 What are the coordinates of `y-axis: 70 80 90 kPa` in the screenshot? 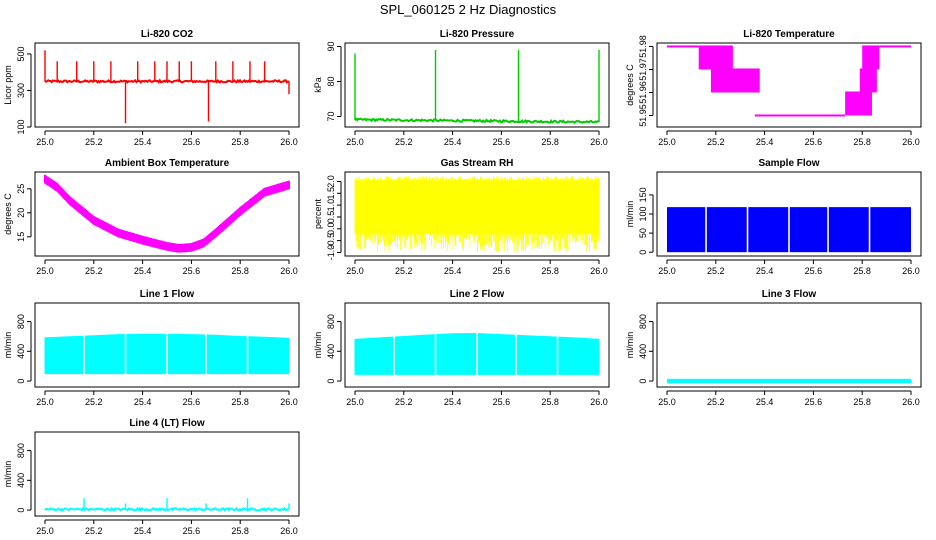 It's located at (327, 81).